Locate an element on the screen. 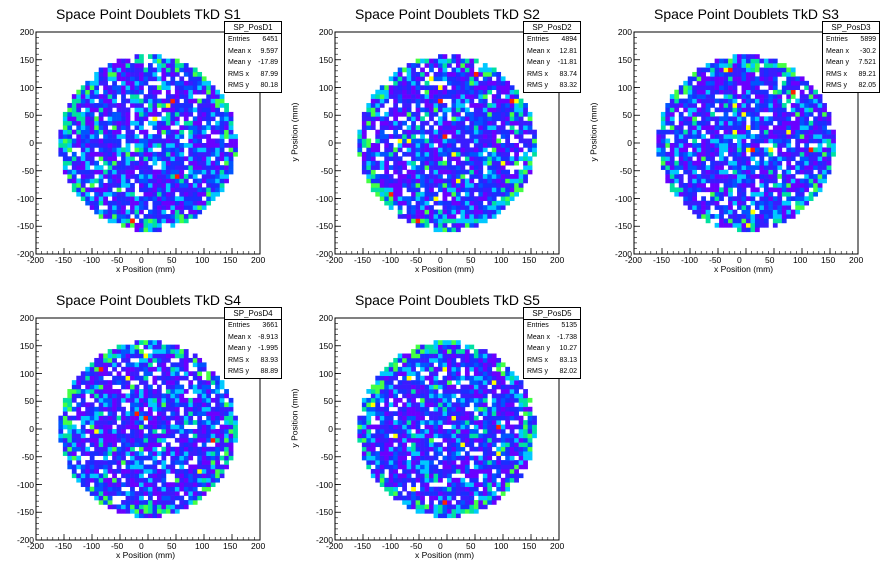 This screenshot has width=896, height=574. y-tick-label: 50 is located at coordinates (29, 115).